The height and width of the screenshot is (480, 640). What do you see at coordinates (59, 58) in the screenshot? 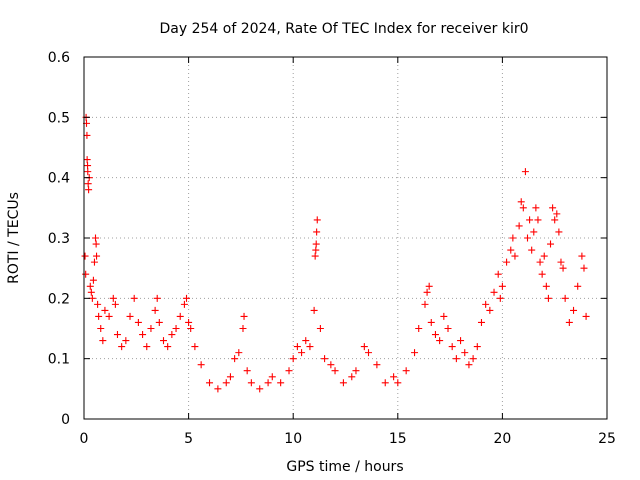
I see `y-tick-label: 0.6` at bounding box center [59, 58].